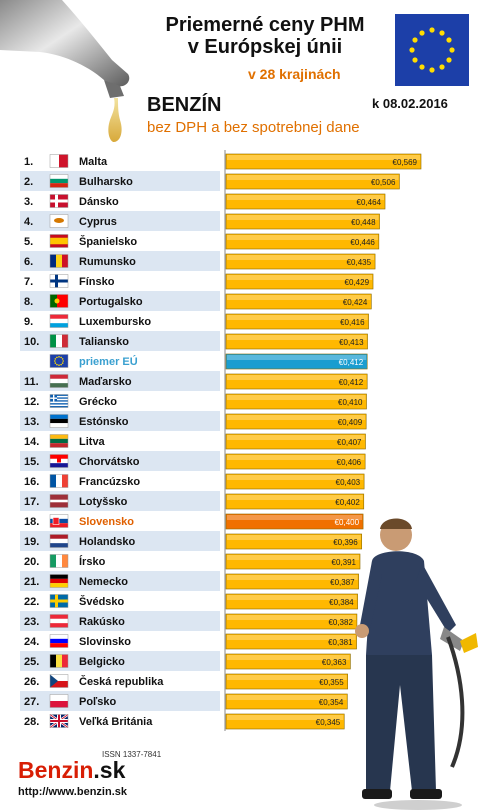 The width and height of the screenshot is (480, 810). I want to click on rank-label: 12., so click(31, 402).